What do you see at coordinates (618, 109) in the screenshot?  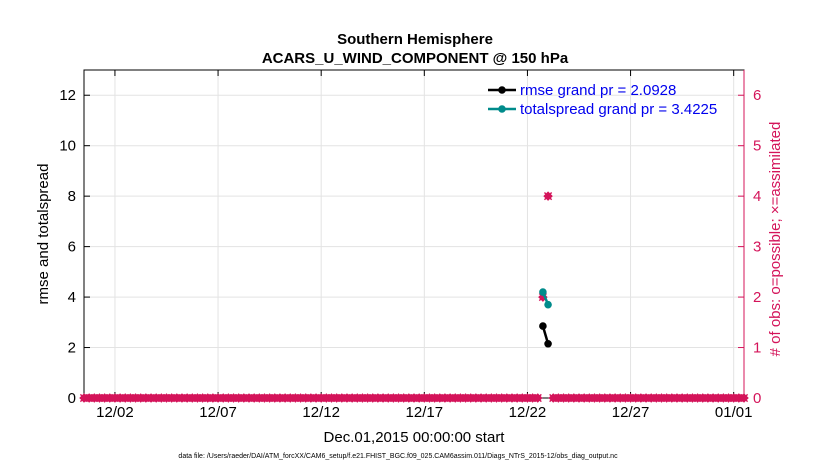 I see `legend-label: totalspread grand pr = 3.4225` at bounding box center [618, 109].